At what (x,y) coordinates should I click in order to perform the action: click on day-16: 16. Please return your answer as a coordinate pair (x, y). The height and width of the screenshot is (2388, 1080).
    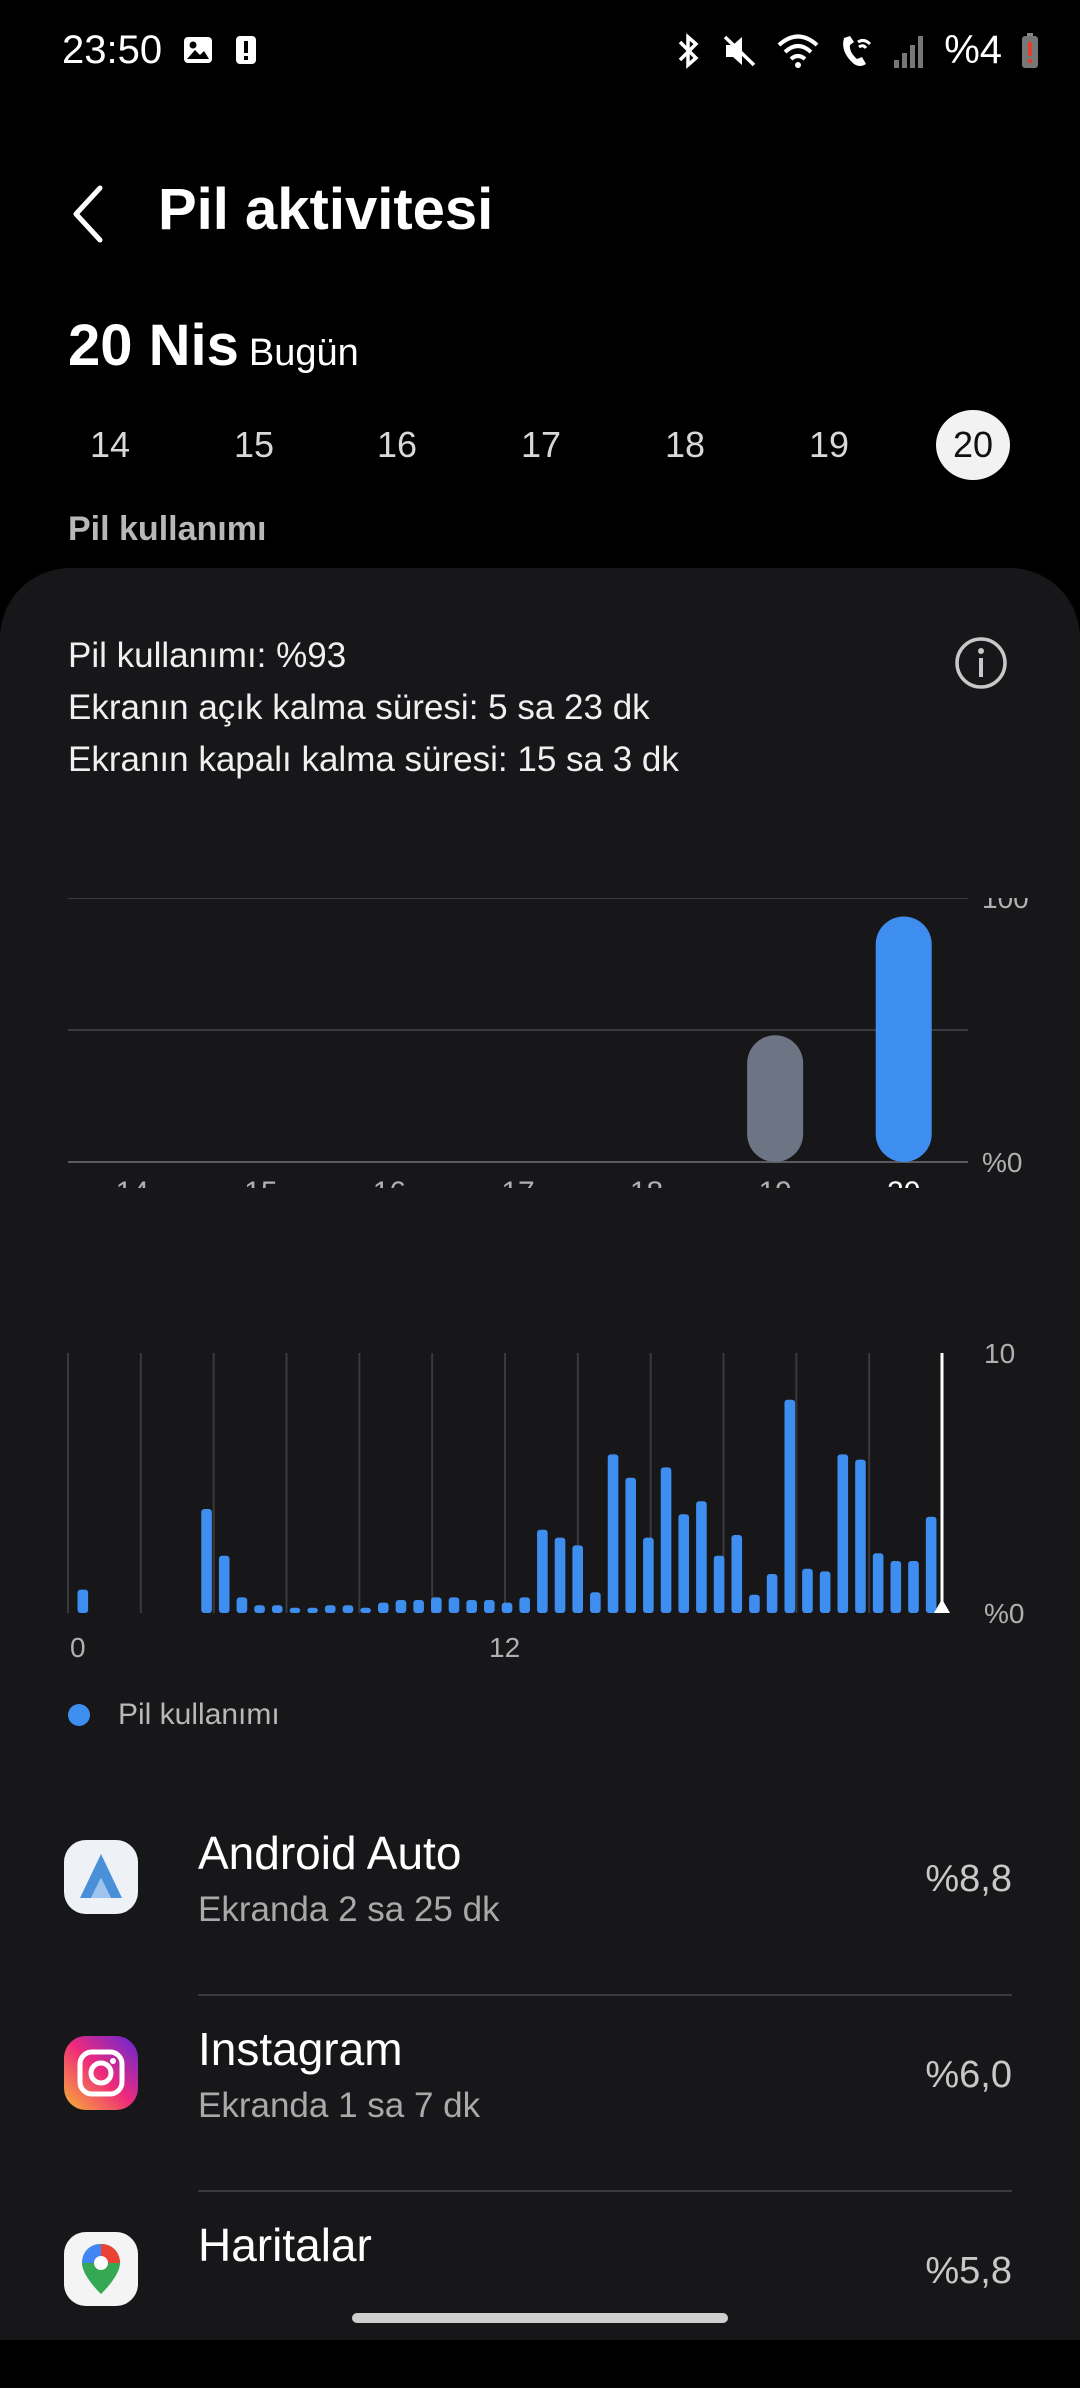
    Looking at the image, I should click on (397, 444).